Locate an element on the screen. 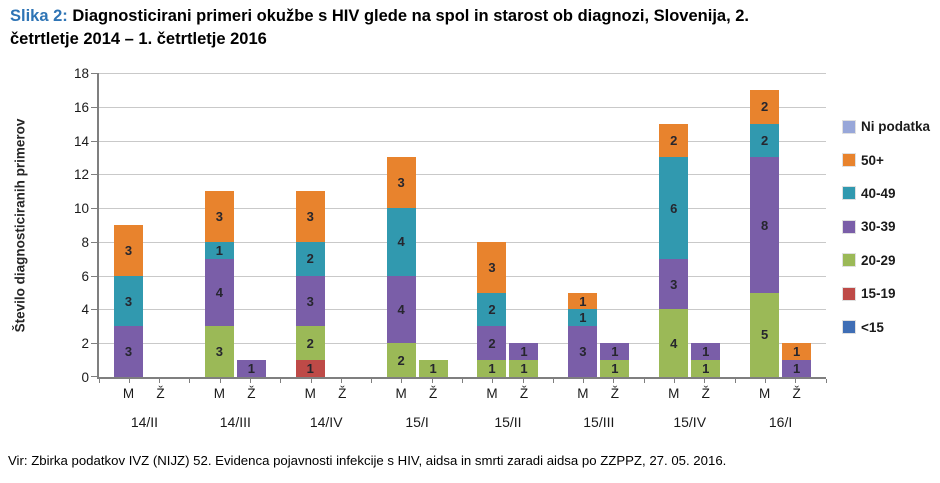 The width and height of the screenshot is (940, 483). x-category-label: 14/II is located at coordinates (144, 422).